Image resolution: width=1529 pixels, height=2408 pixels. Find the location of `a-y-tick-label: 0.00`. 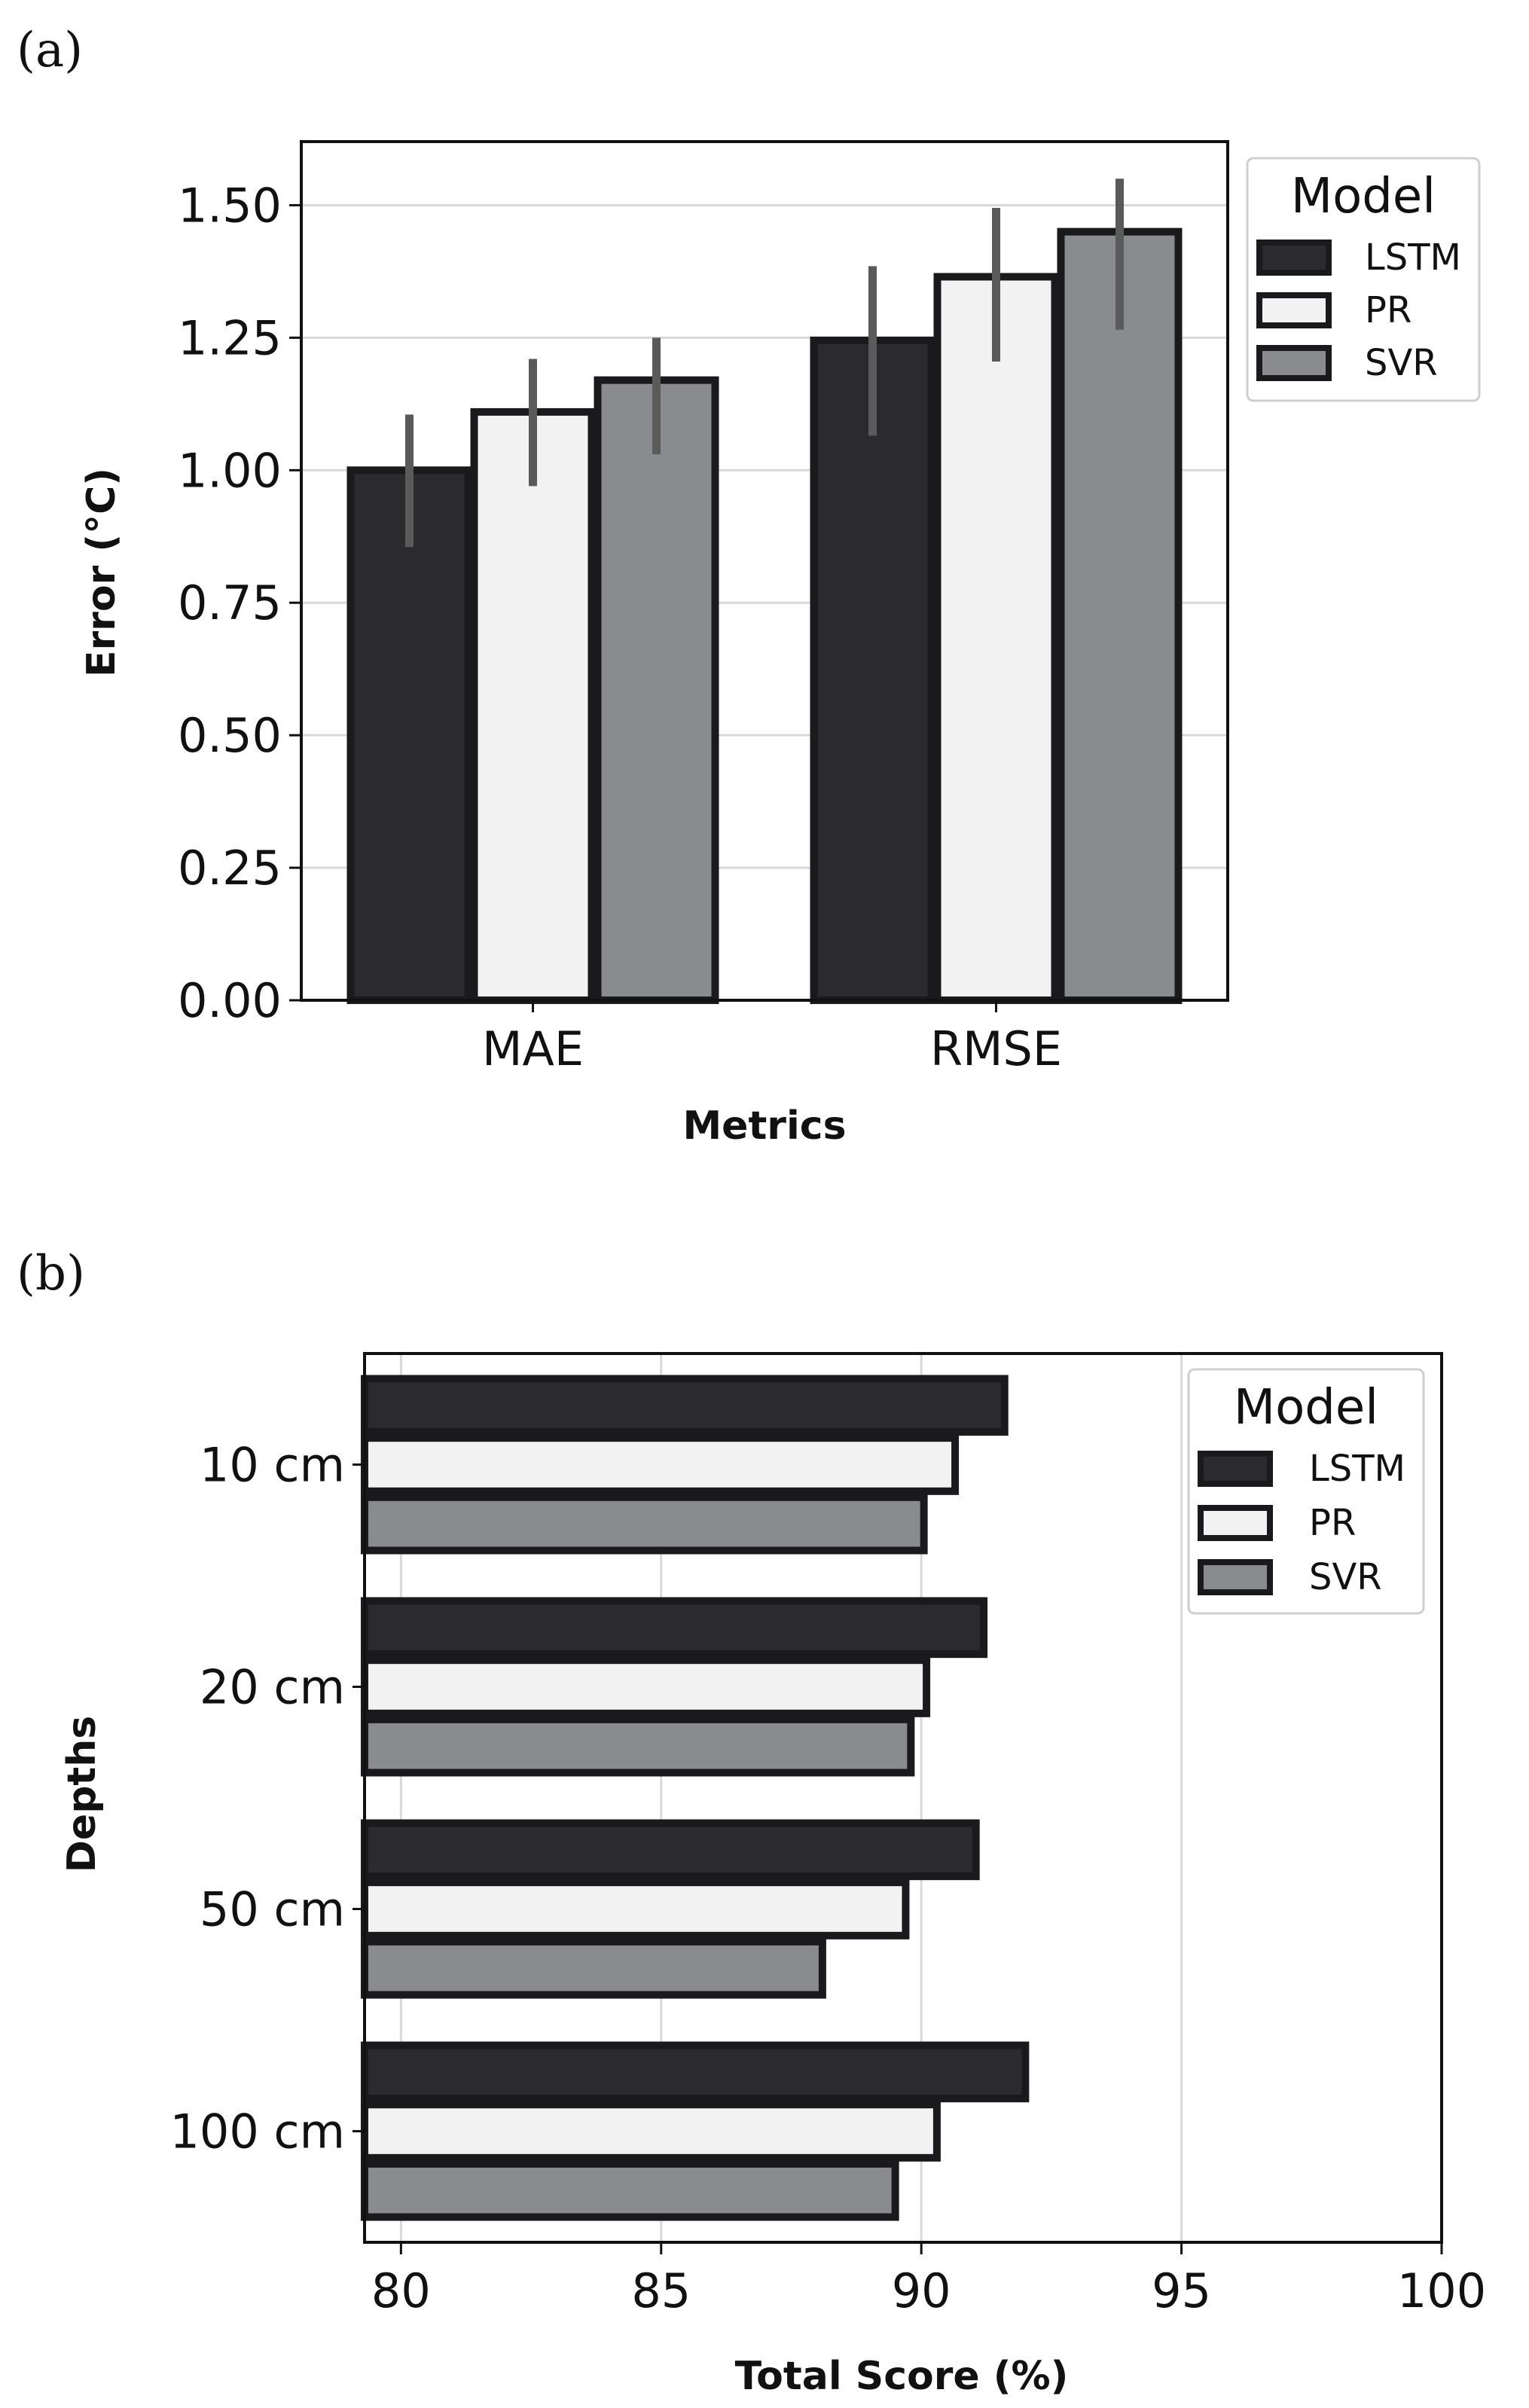

a-y-tick-label: 0.00 is located at coordinates (230, 1001).